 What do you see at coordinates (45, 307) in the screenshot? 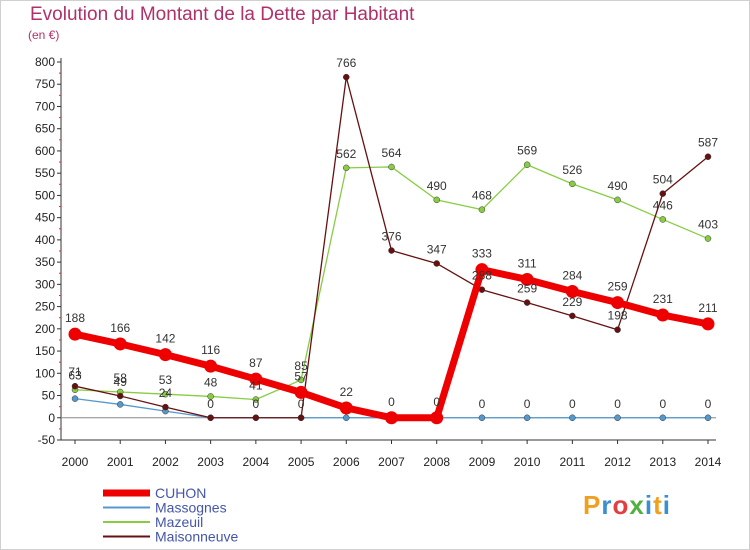
I see `y-tick-label: 250` at bounding box center [45, 307].